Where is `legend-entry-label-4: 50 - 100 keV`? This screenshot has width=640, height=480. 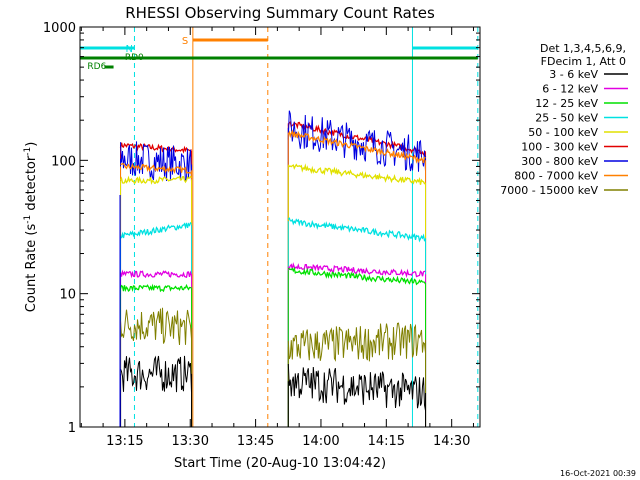
legend-entry-label-4: 50 - 100 keV is located at coordinates (563, 132).